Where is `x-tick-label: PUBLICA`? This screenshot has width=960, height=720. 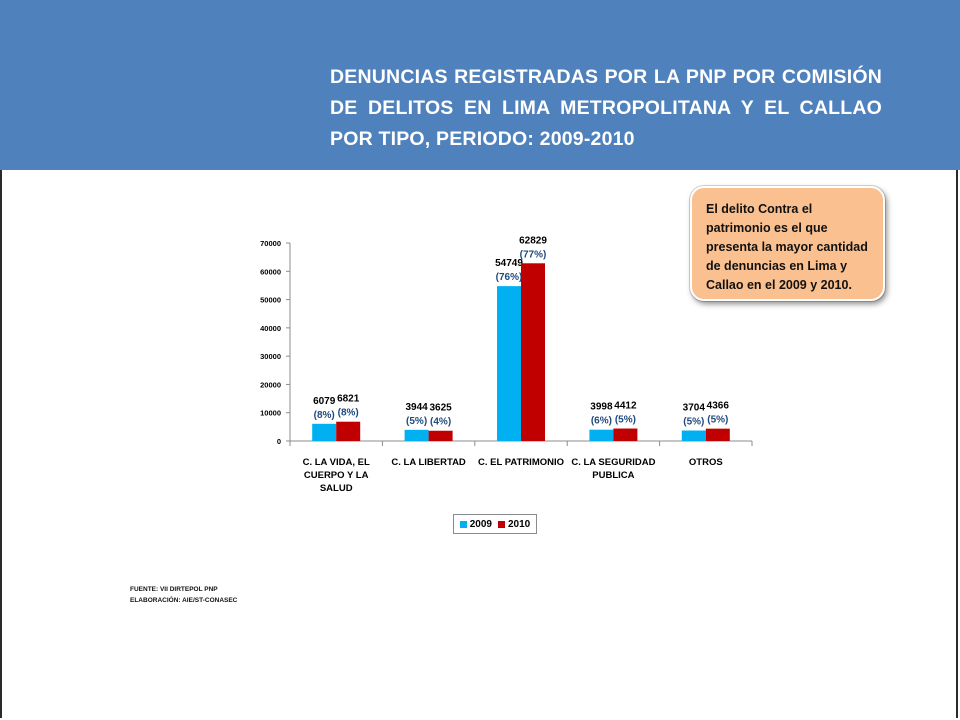 x-tick-label: PUBLICA is located at coordinates (613, 475).